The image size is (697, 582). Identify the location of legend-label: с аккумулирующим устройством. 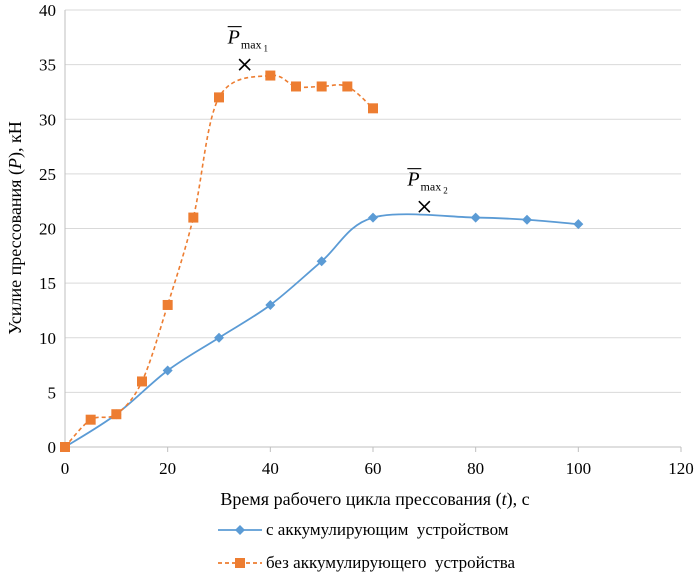
(387, 529).